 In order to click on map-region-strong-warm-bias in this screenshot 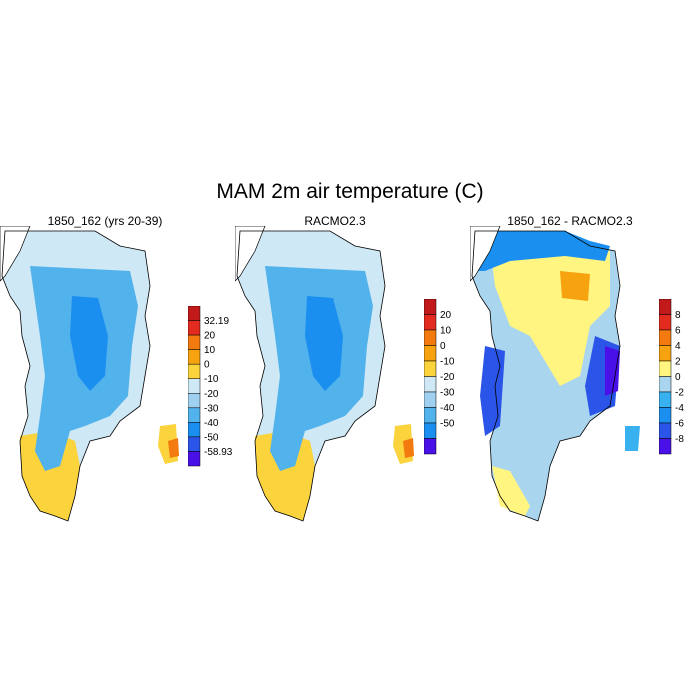, I will do `click(575, 286)`.